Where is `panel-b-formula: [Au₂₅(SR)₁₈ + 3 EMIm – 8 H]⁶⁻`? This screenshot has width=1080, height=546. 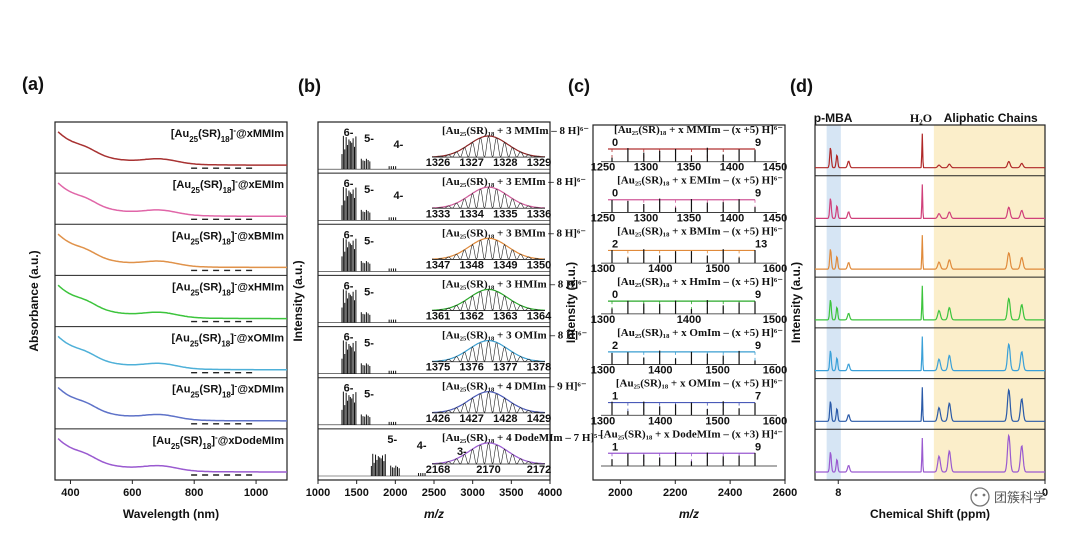
panel-b-formula: [Au₂₅(SR)₁₈ + 3 EMIm – 8 H]⁶⁻ is located at coordinates (514, 182).